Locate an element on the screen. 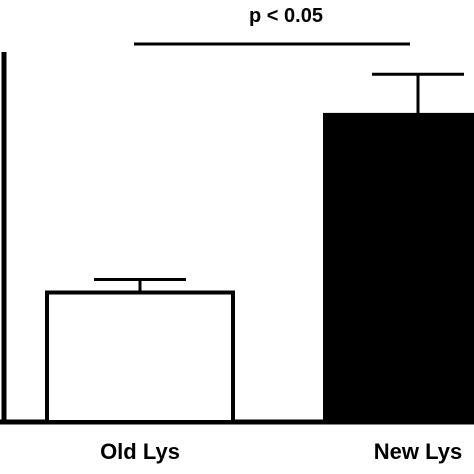  bar-old-lys is located at coordinates (140, 357).